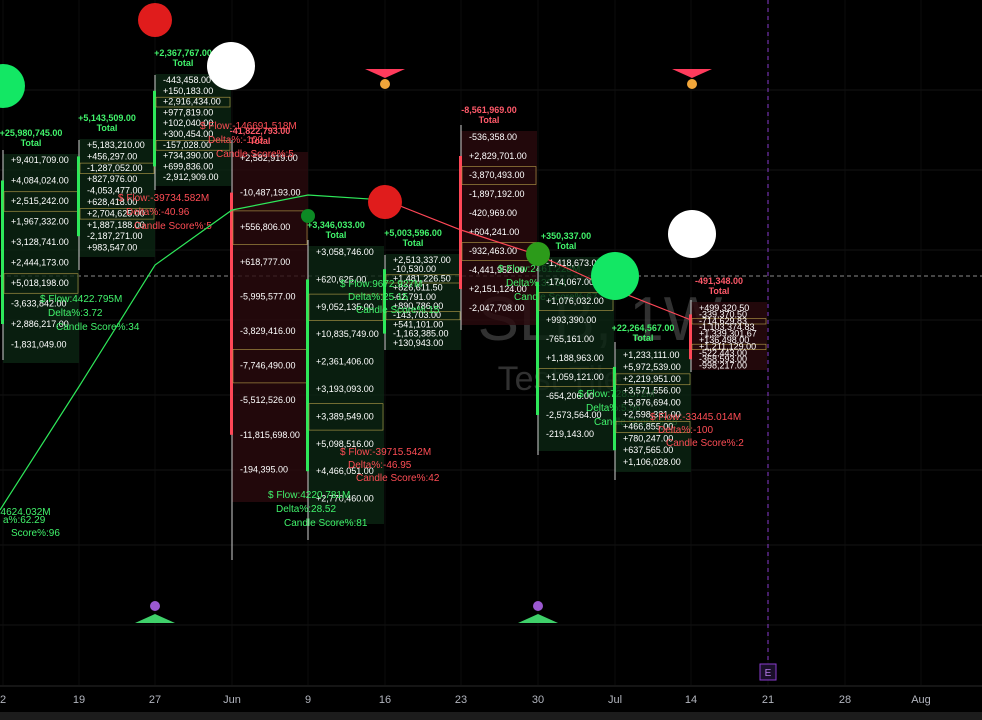 The width and height of the screenshot is (982, 720). I want to click on level-value: +2,916,434.00, so click(192, 102).